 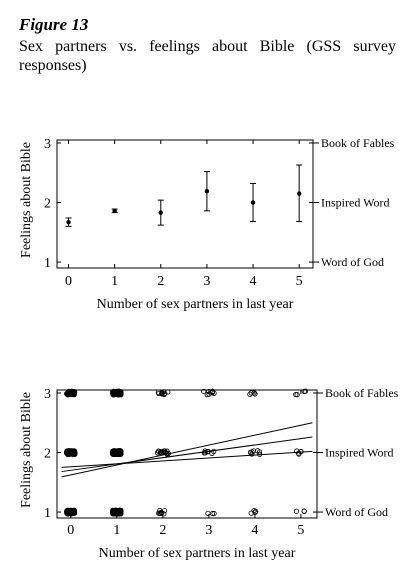 I want to click on figure-label: Figure 13, so click(x=54, y=24).